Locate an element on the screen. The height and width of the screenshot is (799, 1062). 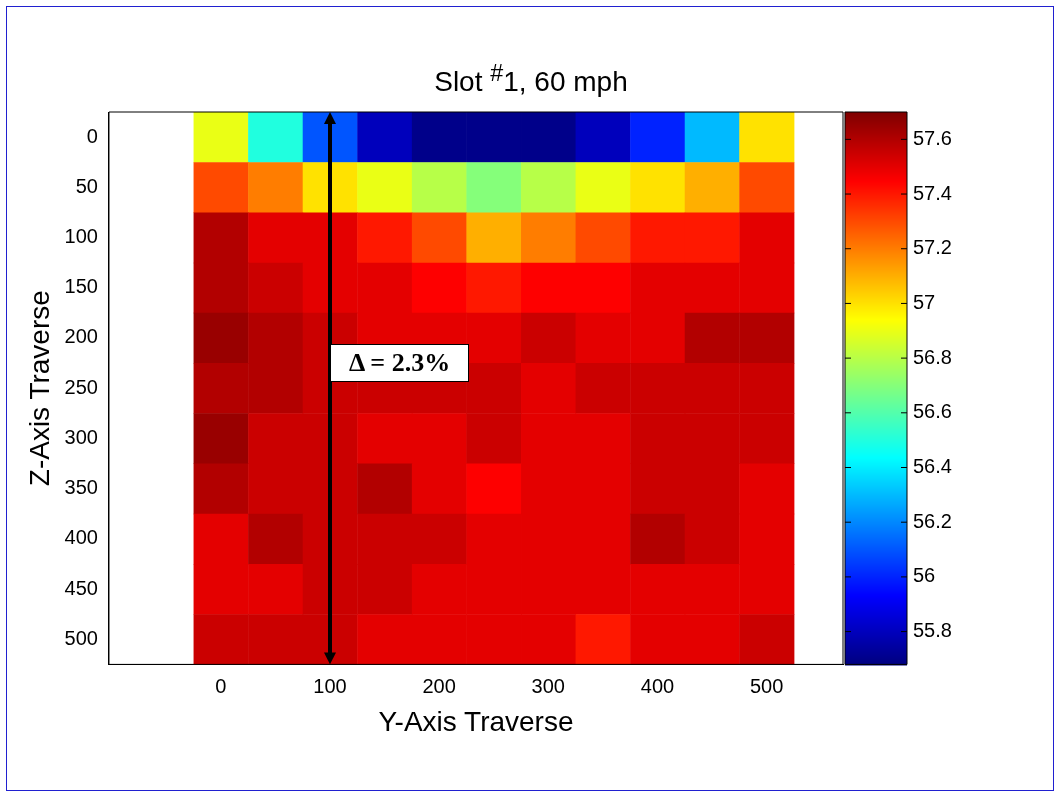
y-tick-label: 250 is located at coordinates (81, 386).